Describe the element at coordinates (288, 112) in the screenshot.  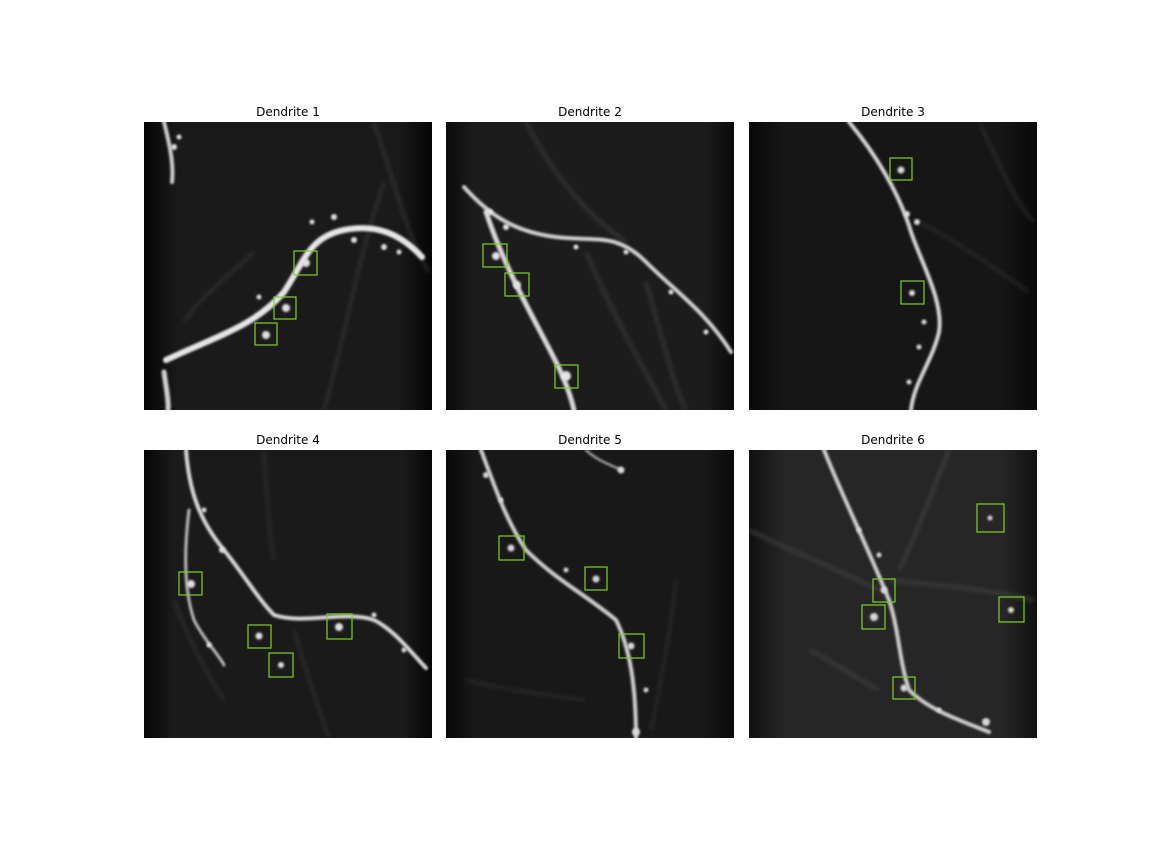
I see `panel-title-1: Dendrite 1` at that location.